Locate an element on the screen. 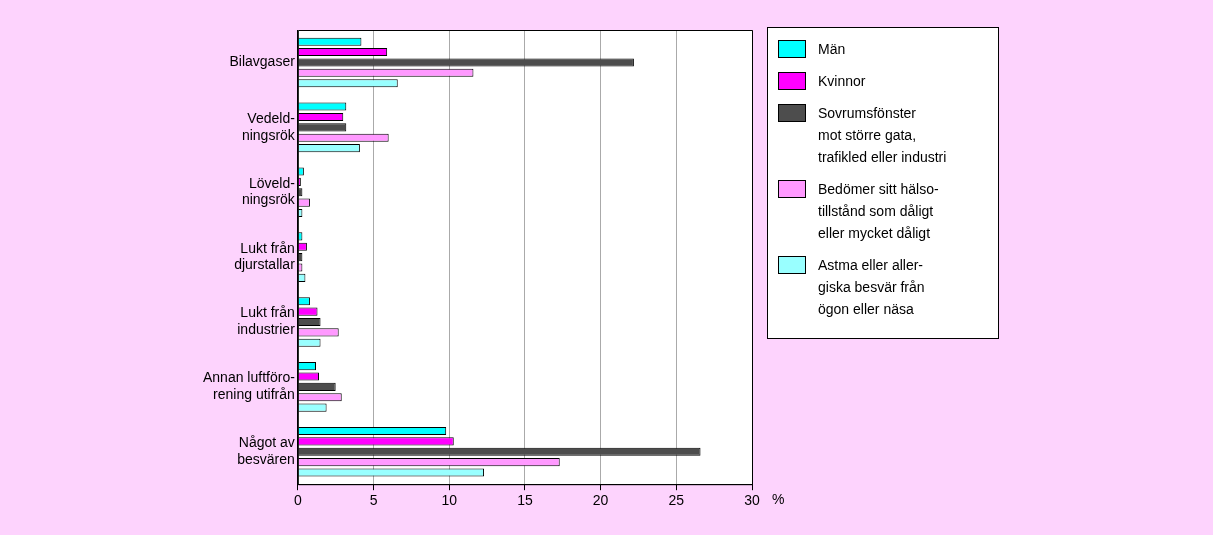  x-tick-label: 5 is located at coordinates (373, 500).